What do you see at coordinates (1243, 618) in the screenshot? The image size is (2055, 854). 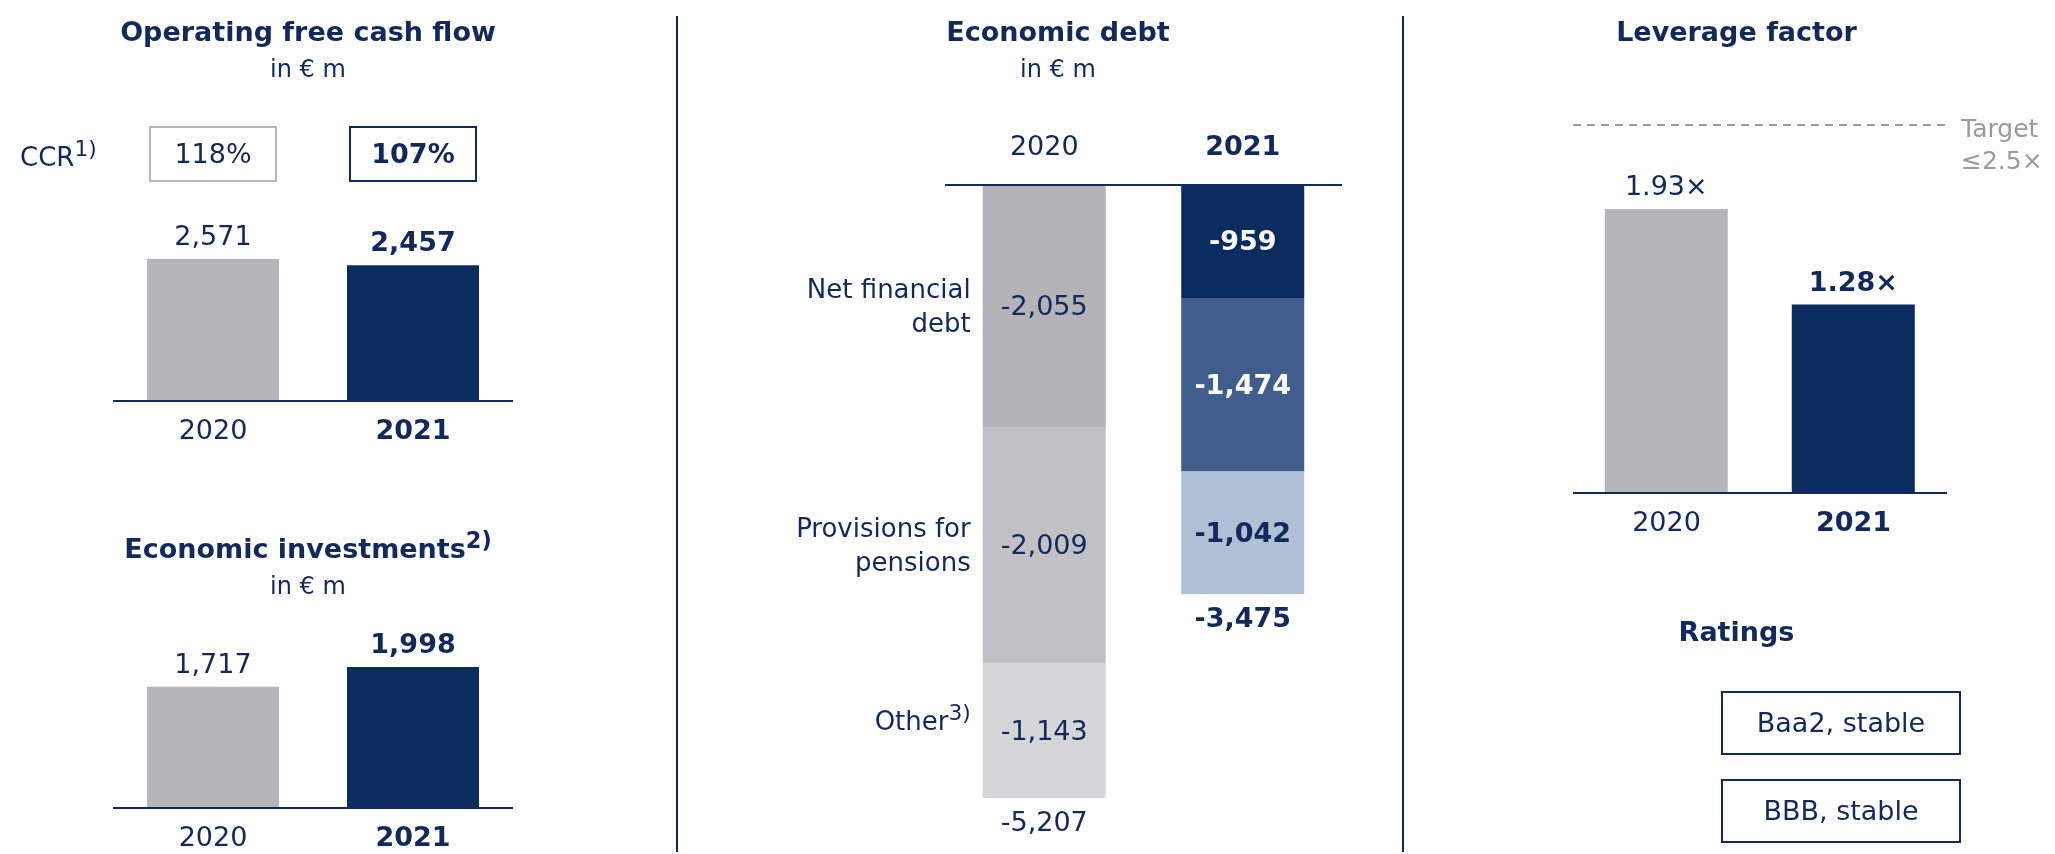 I see `total-label: -3,475` at bounding box center [1243, 618].